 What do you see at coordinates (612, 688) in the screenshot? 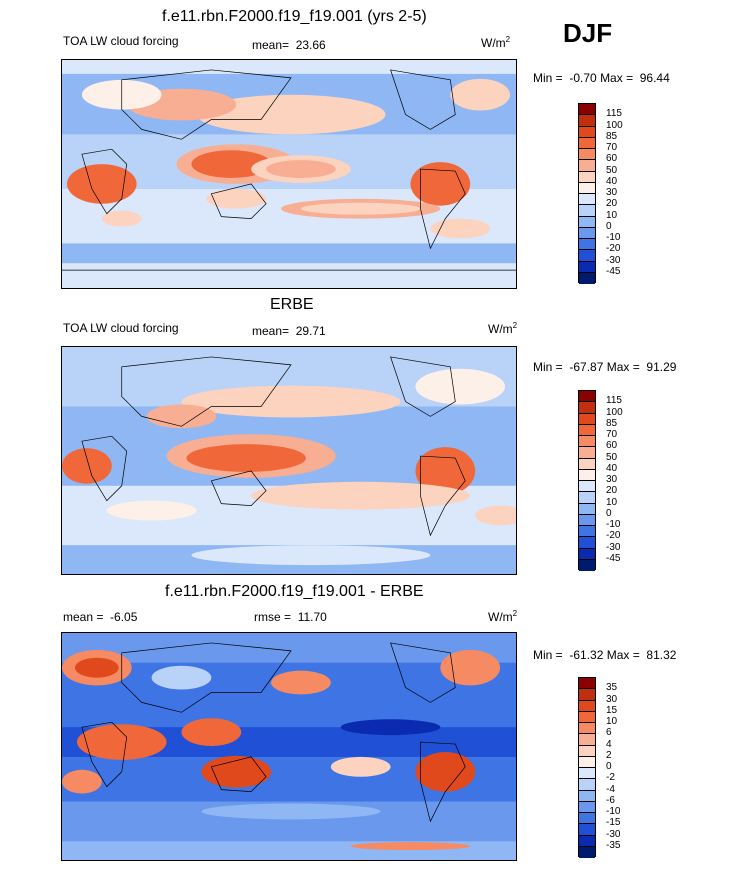
I see `colorbar-level-label: 35` at bounding box center [612, 688].